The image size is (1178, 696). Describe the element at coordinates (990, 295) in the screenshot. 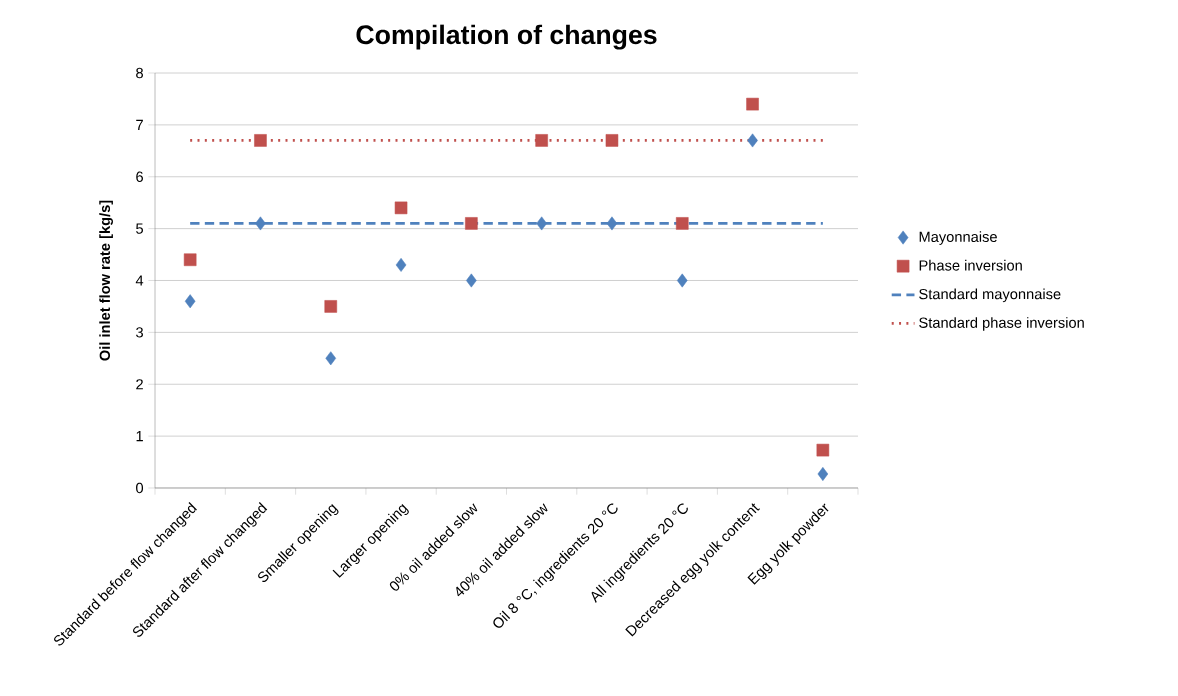

I see `legend-label: Standard mayonnaise` at that location.